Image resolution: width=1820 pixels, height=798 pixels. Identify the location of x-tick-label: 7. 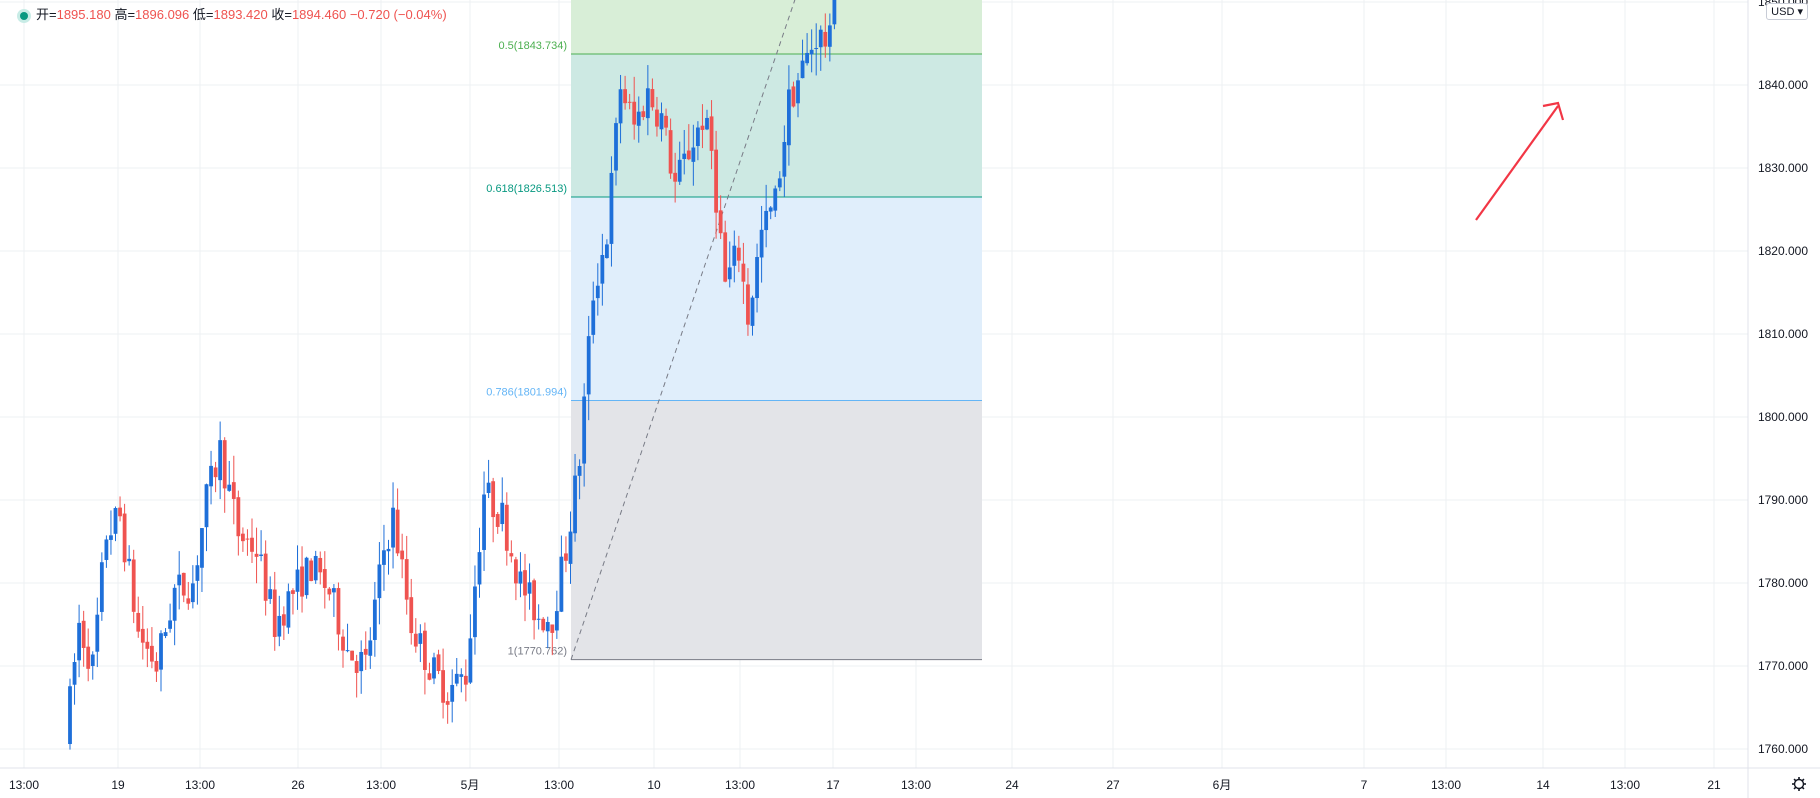
(1364, 785).